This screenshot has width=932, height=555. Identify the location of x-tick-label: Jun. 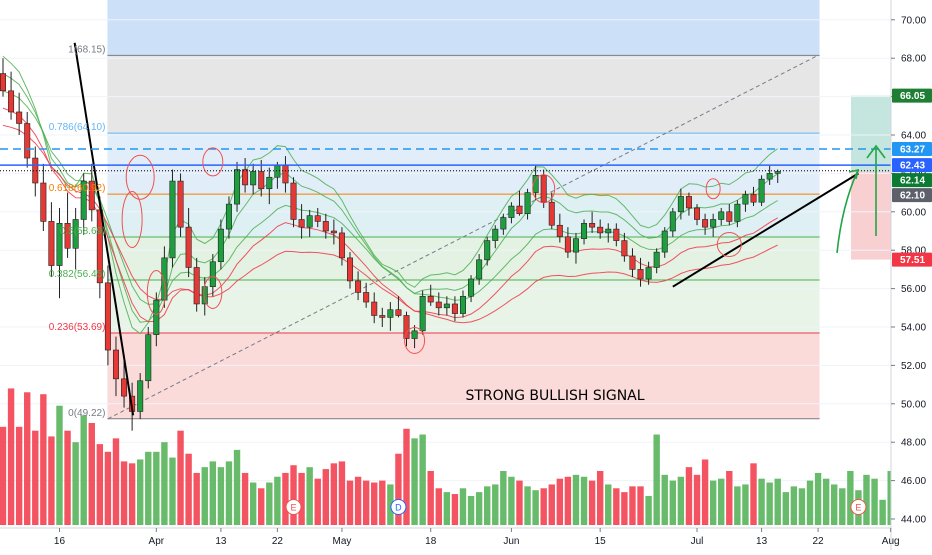
(511, 541).